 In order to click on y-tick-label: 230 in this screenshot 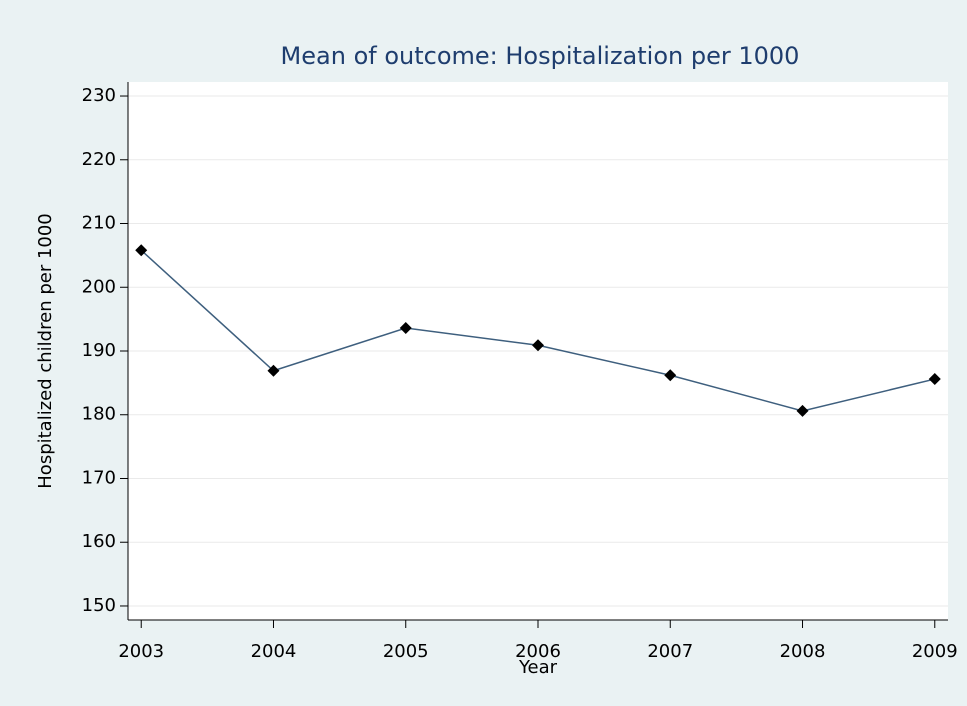, I will do `click(99, 95)`.